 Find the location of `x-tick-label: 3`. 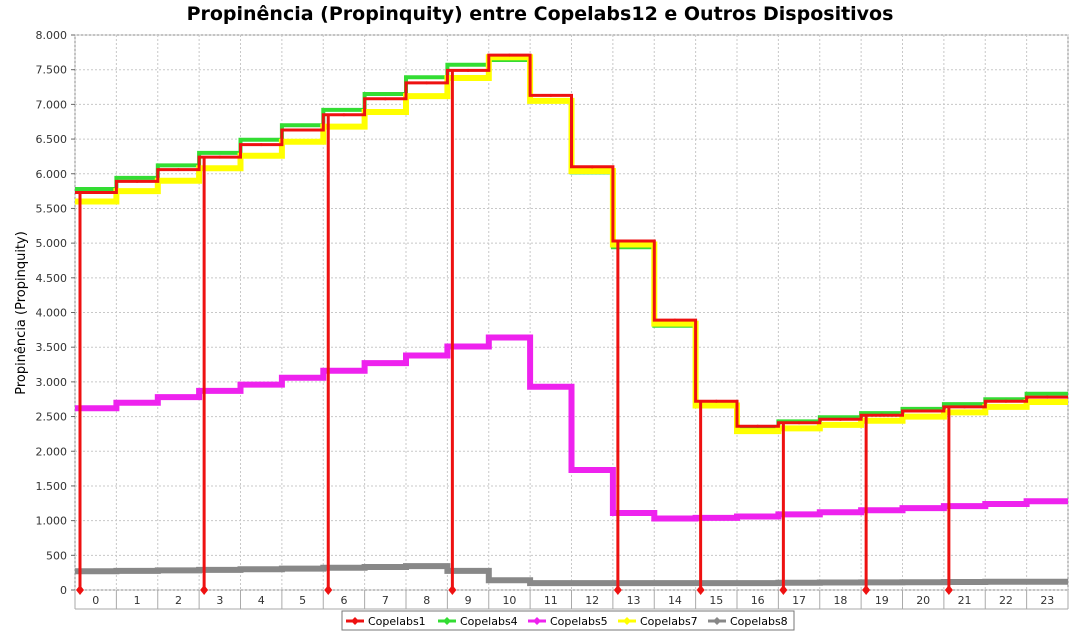

x-tick-label: 3 is located at coordinates (219, 600).